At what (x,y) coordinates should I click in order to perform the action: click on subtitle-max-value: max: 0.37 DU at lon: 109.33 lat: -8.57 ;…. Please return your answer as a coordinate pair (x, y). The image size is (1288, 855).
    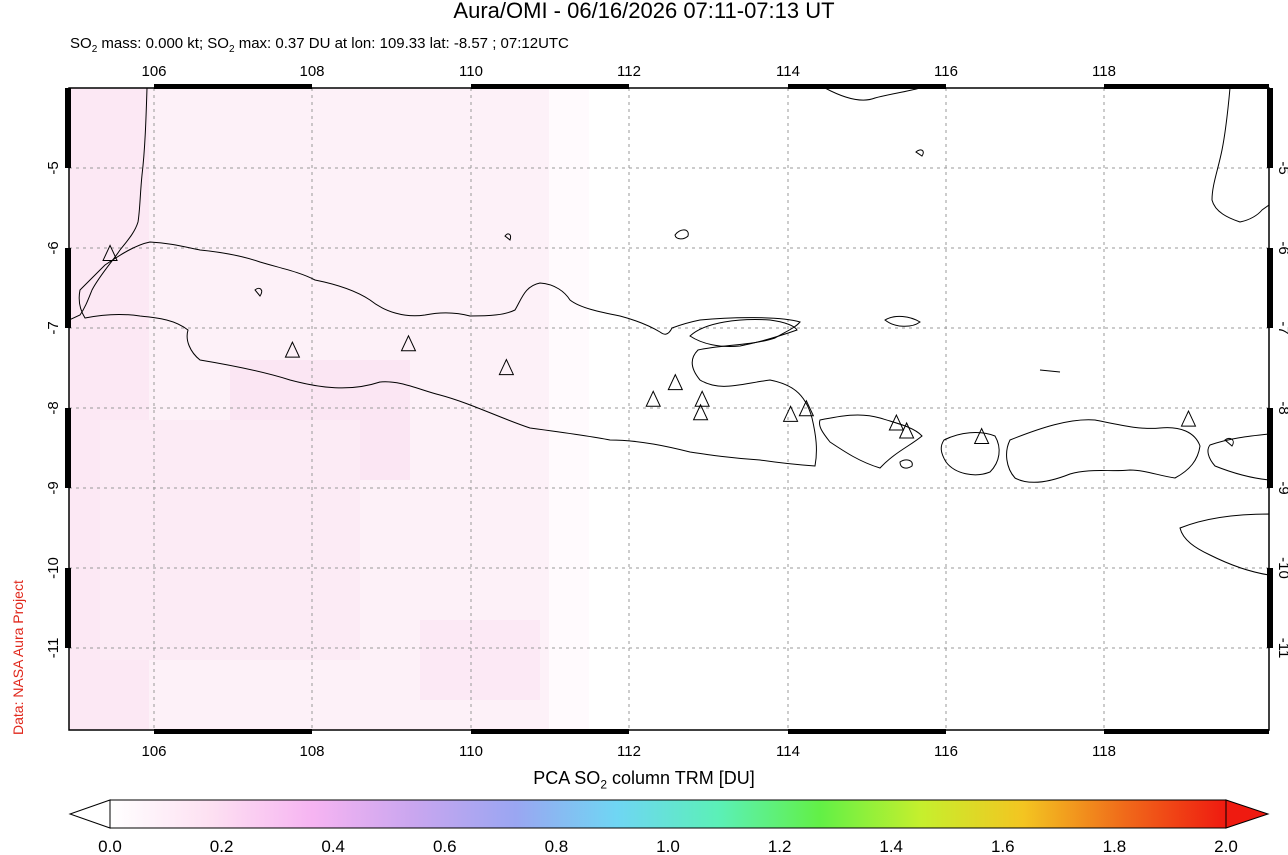
    Looking at the image, I should click on (401, 43).